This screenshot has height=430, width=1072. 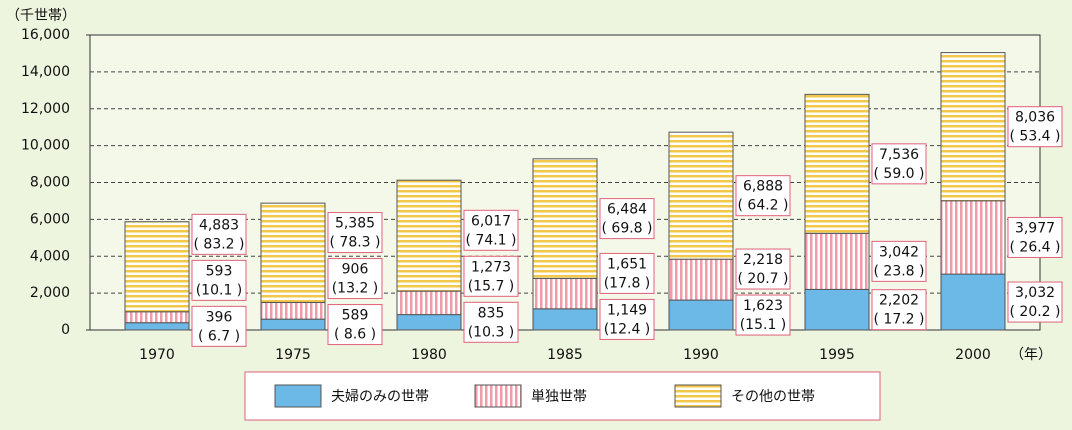 What do you see at coordinates (219, 317) in the screenshot?
I see `value-label: 396` at bounding box center [219, 317].